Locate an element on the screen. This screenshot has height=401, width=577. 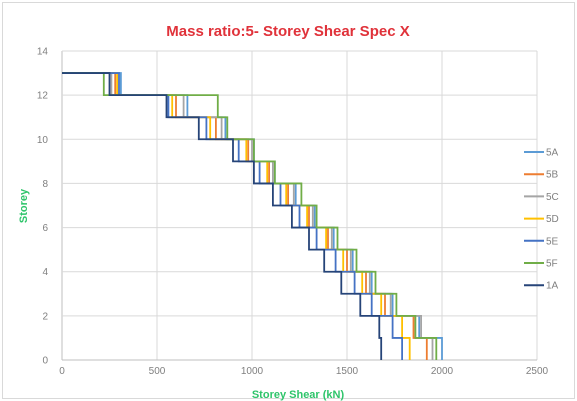
x-tick-label: 2500 is located at coordinates (537, 371).